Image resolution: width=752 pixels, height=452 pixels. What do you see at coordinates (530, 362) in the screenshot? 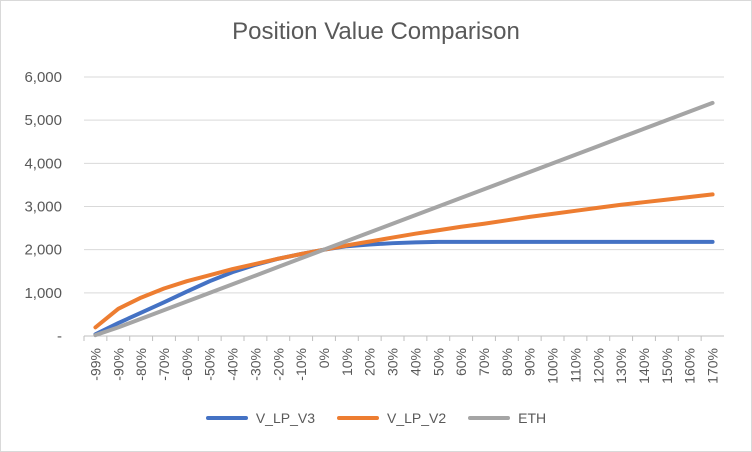
I see `x-tick-label: 90%` at bounding box center [530, 362].